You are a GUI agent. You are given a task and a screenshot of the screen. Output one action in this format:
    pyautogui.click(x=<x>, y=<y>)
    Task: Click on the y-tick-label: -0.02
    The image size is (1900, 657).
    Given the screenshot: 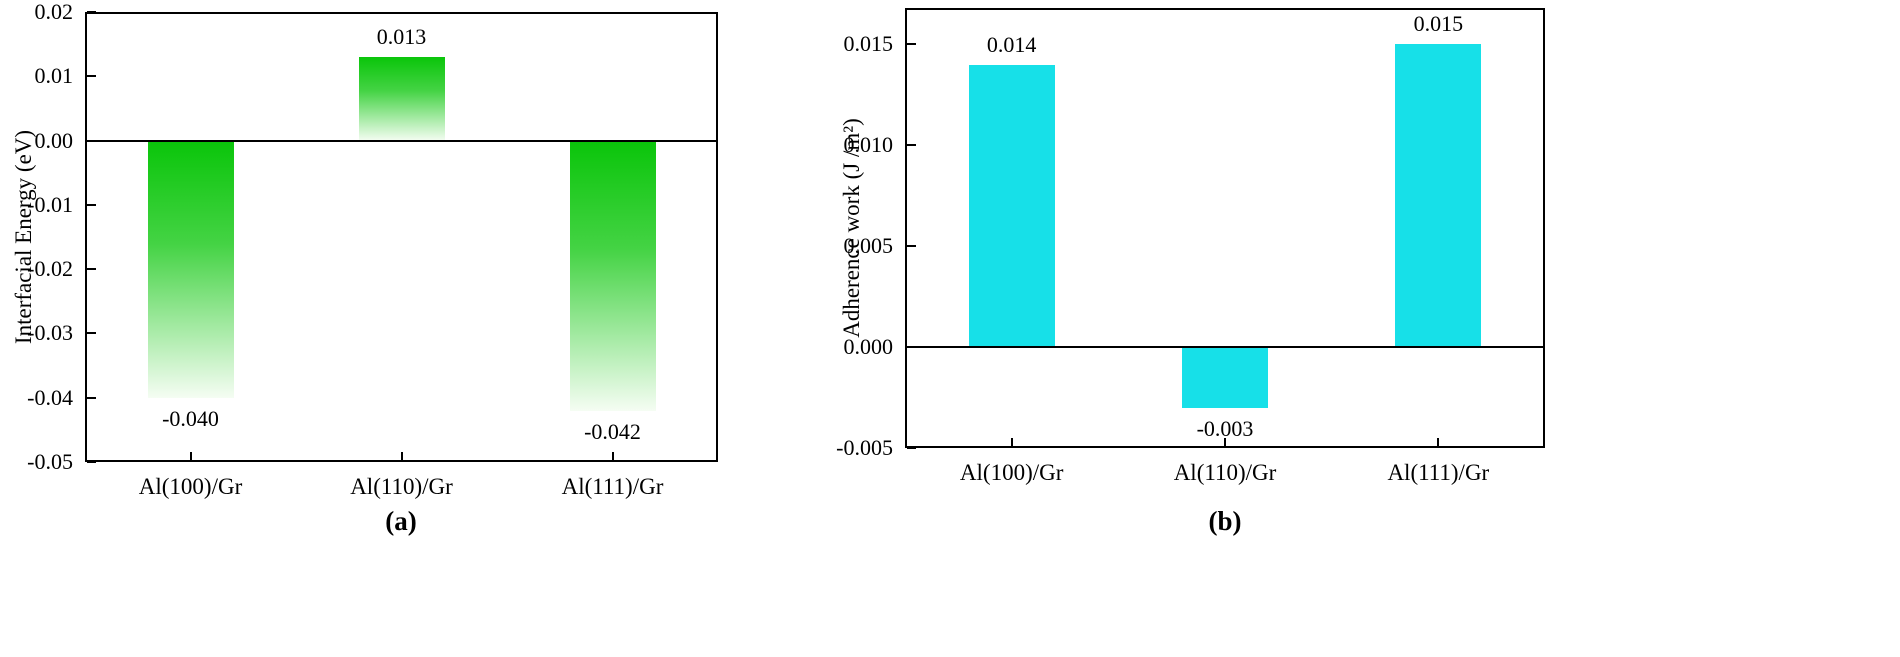 What is the action you would take?
    pyautogui.click(x=50, y=269)
    